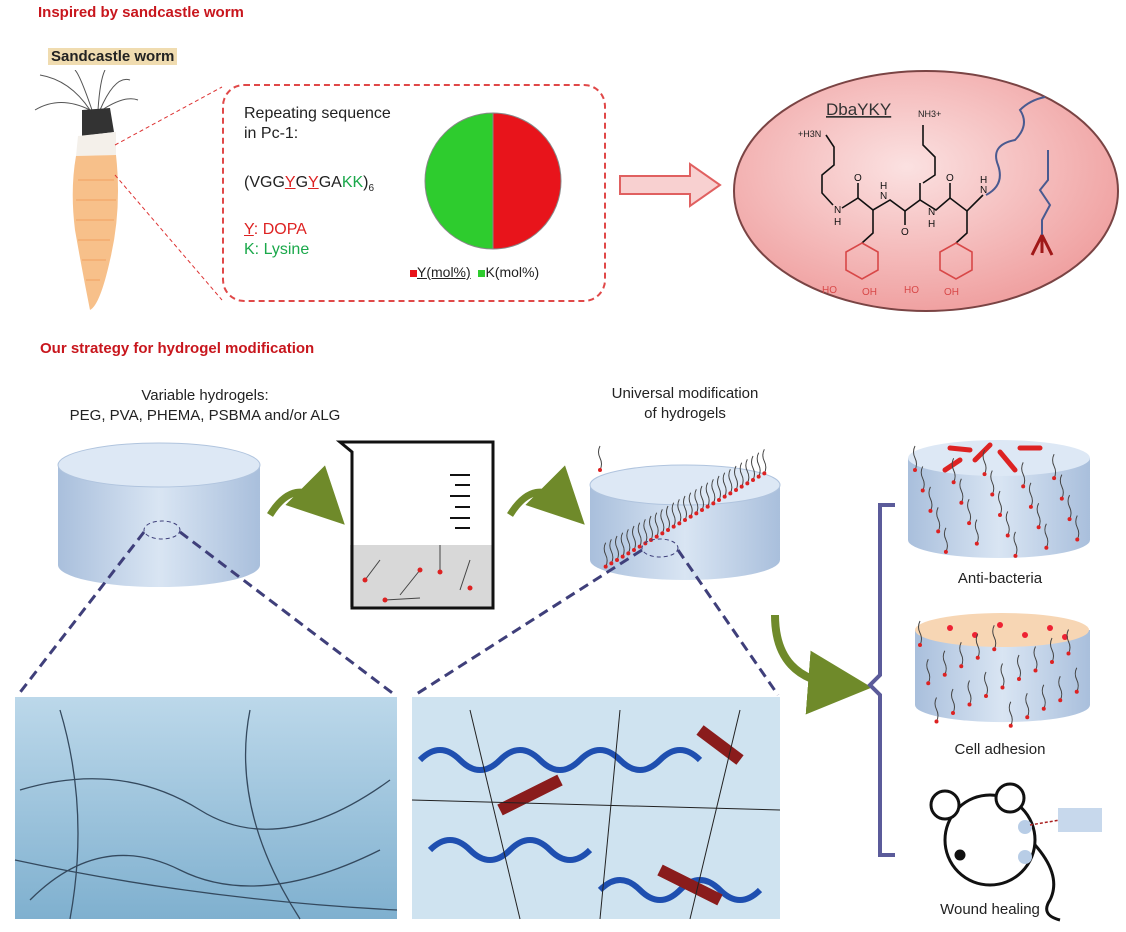  Describe the element at coordinates (990, 909) in the screenshot. I see `label-wound-healing: Wound healing` at that location.